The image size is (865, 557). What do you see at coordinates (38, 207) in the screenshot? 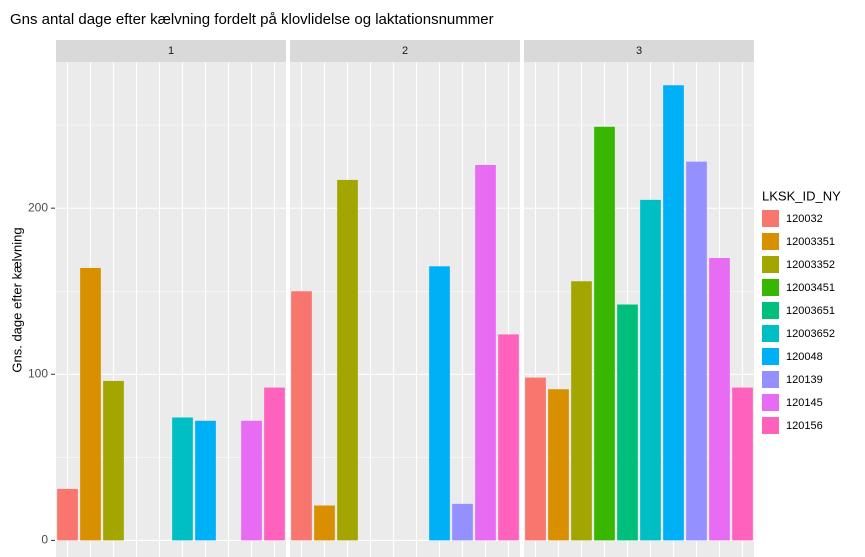
I see `y-tick-label: 200` at bounding box center [38, 207].